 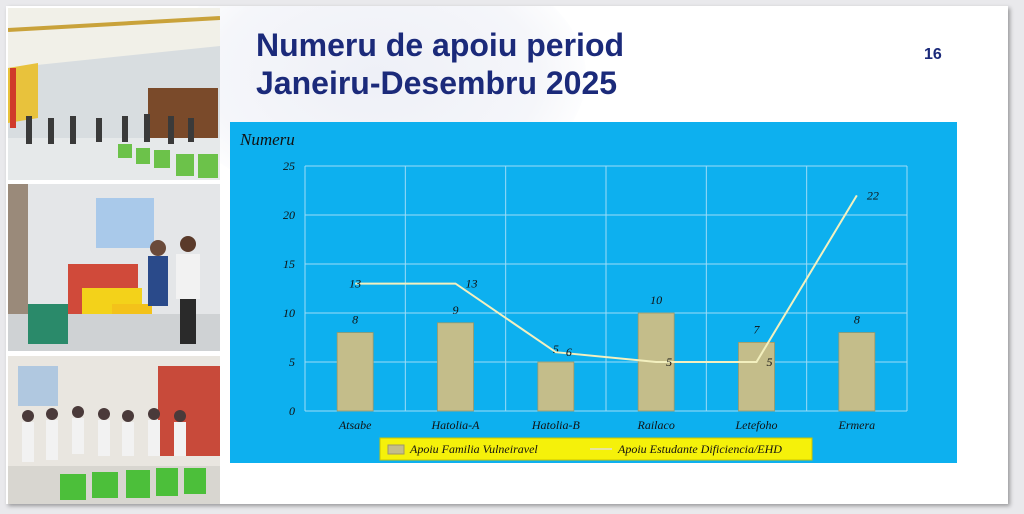 What do you see at coordinates (556, 349) in the screenshot?
I see `bar-data-label: 5` at bounding box center [556, 349].